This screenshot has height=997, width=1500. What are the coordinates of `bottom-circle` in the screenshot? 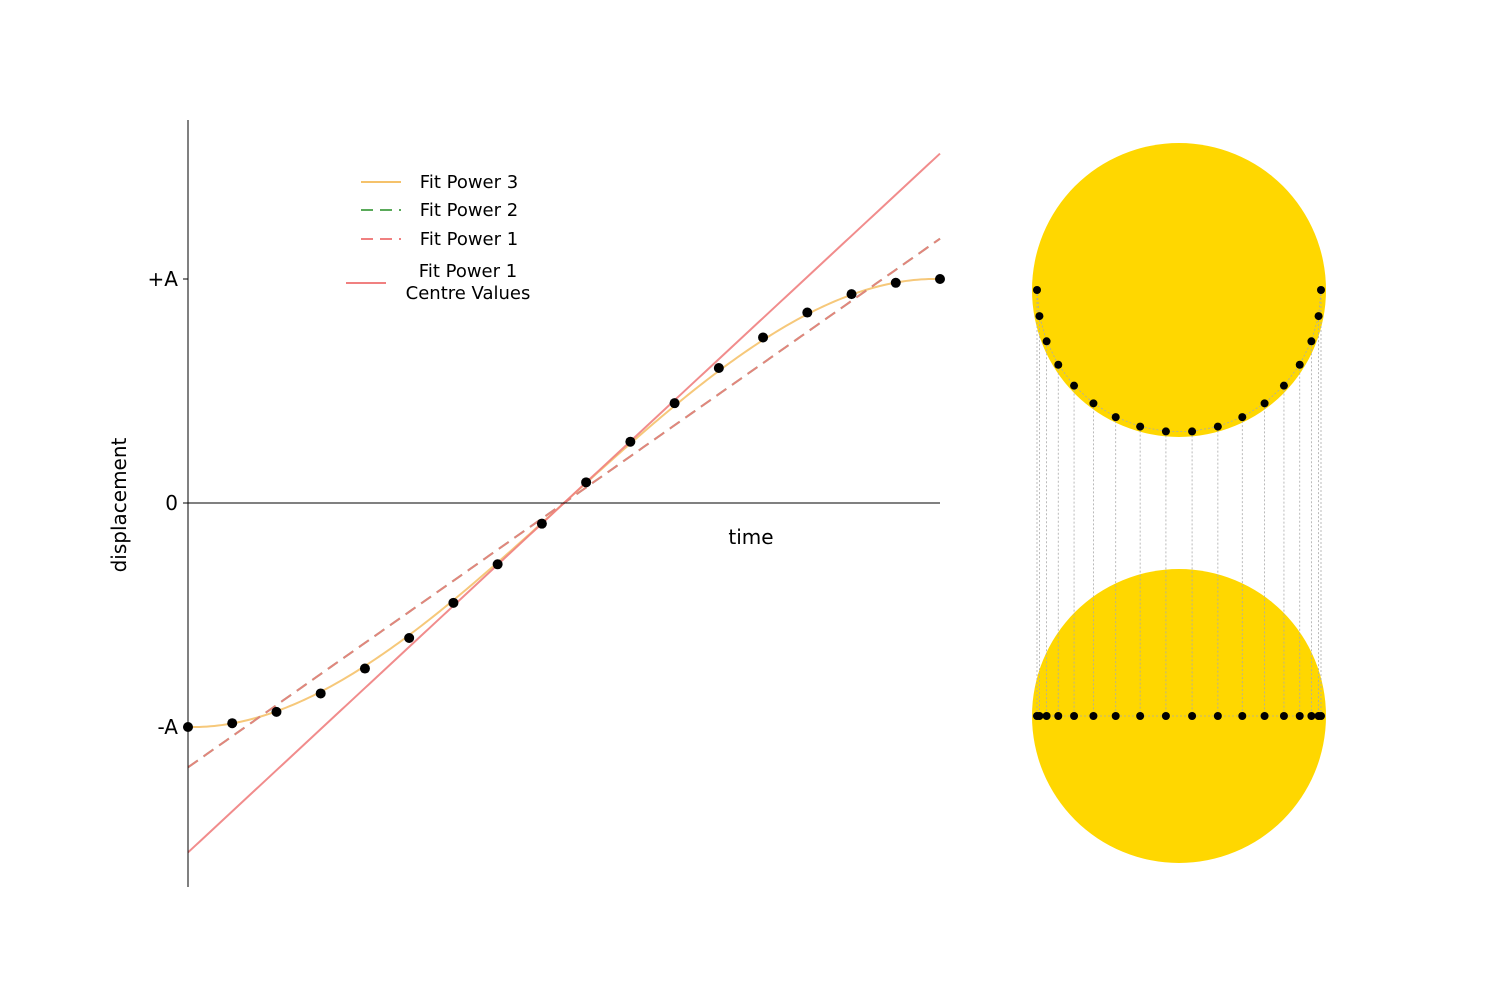 It's located at (1179, 716).